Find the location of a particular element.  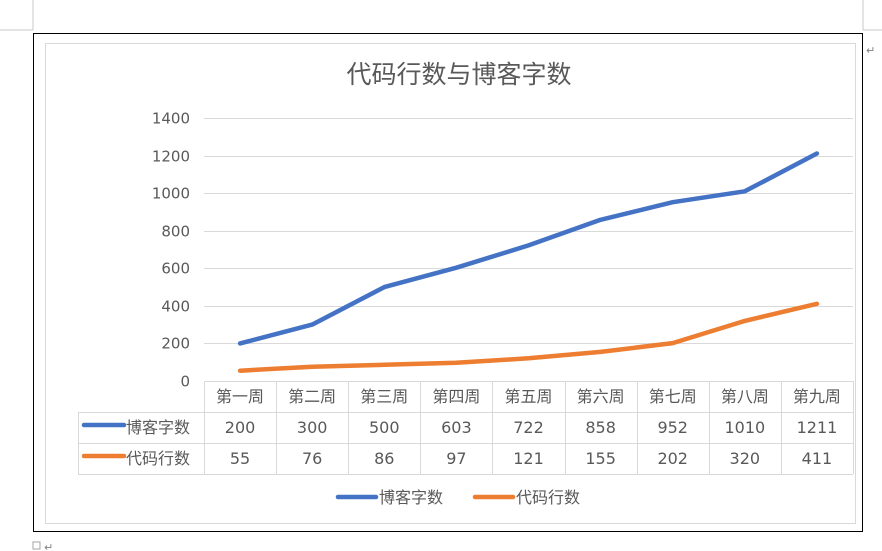

table-series-name: 博客字数 is located at coordinates (158, 427).